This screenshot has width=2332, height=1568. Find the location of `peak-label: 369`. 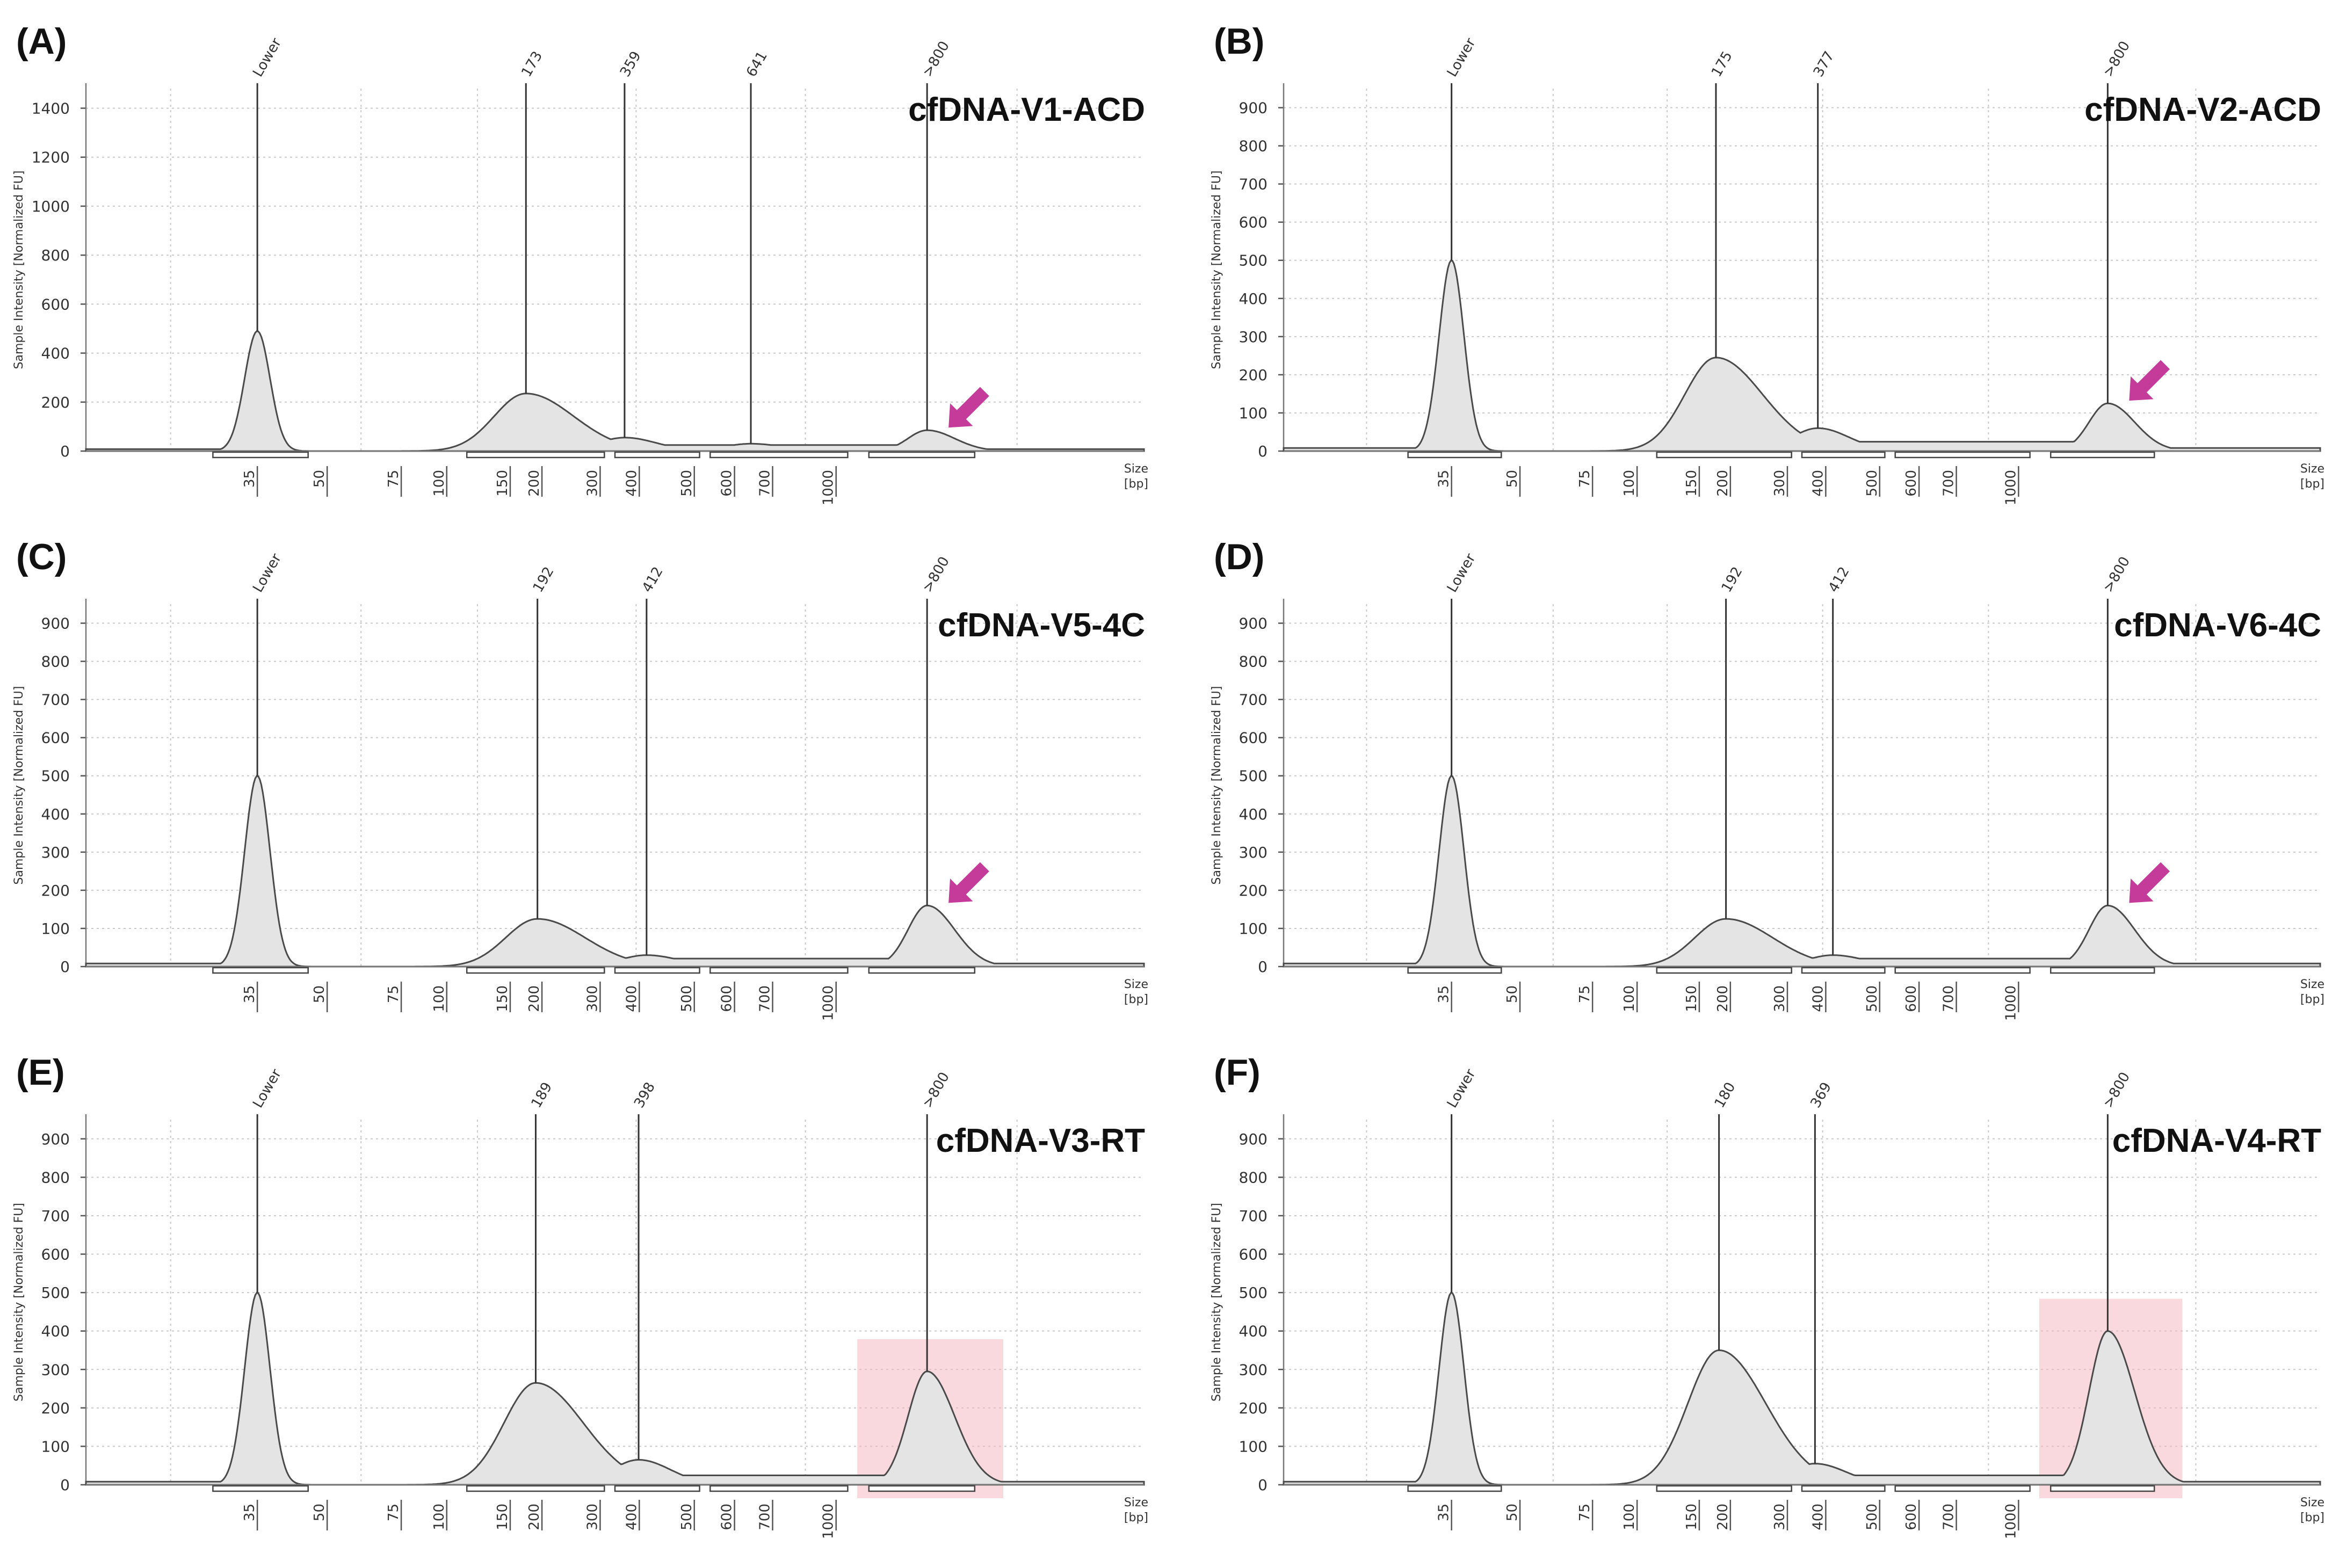

peak-label: 369 is located at coordinates (1821, 1095).